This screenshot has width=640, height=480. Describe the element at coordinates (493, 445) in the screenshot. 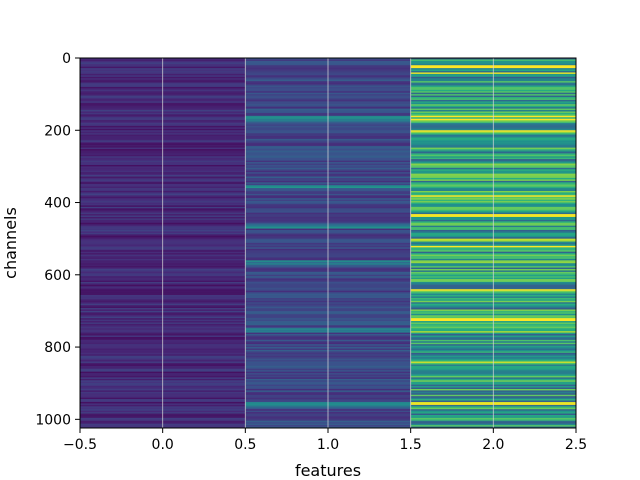

I see `x-tick-label: 2.0` at that location.